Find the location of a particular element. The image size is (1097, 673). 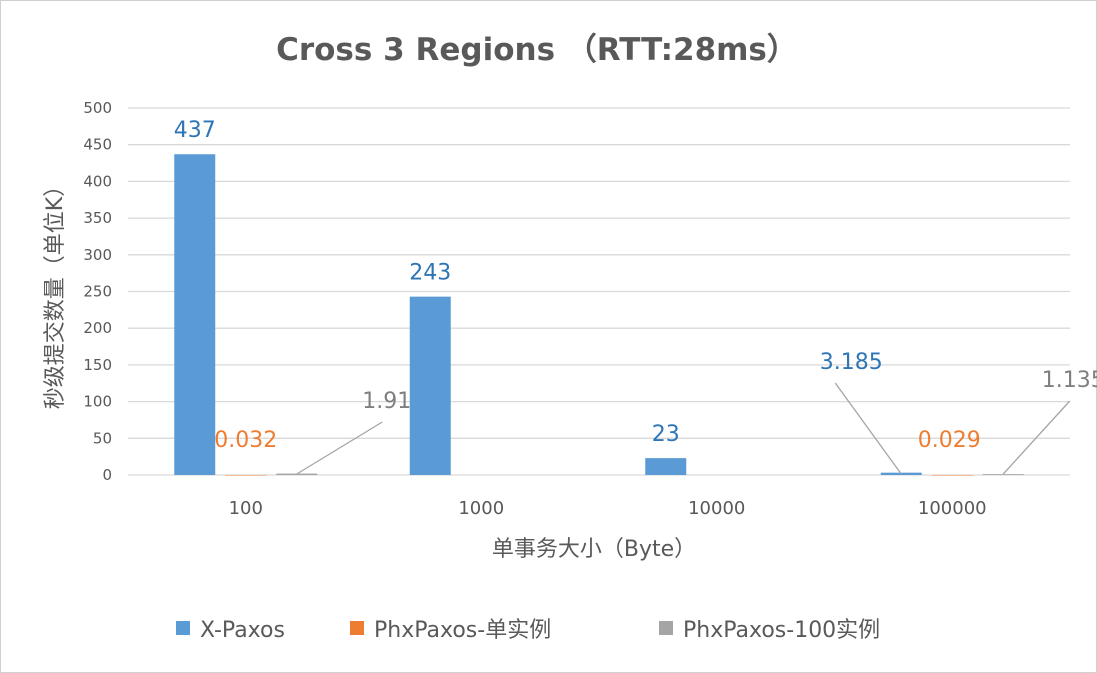

y-axis-ticks: 0 50 100 150 200 250 300 350 400 450 500 is located at coordinates (97, 291).